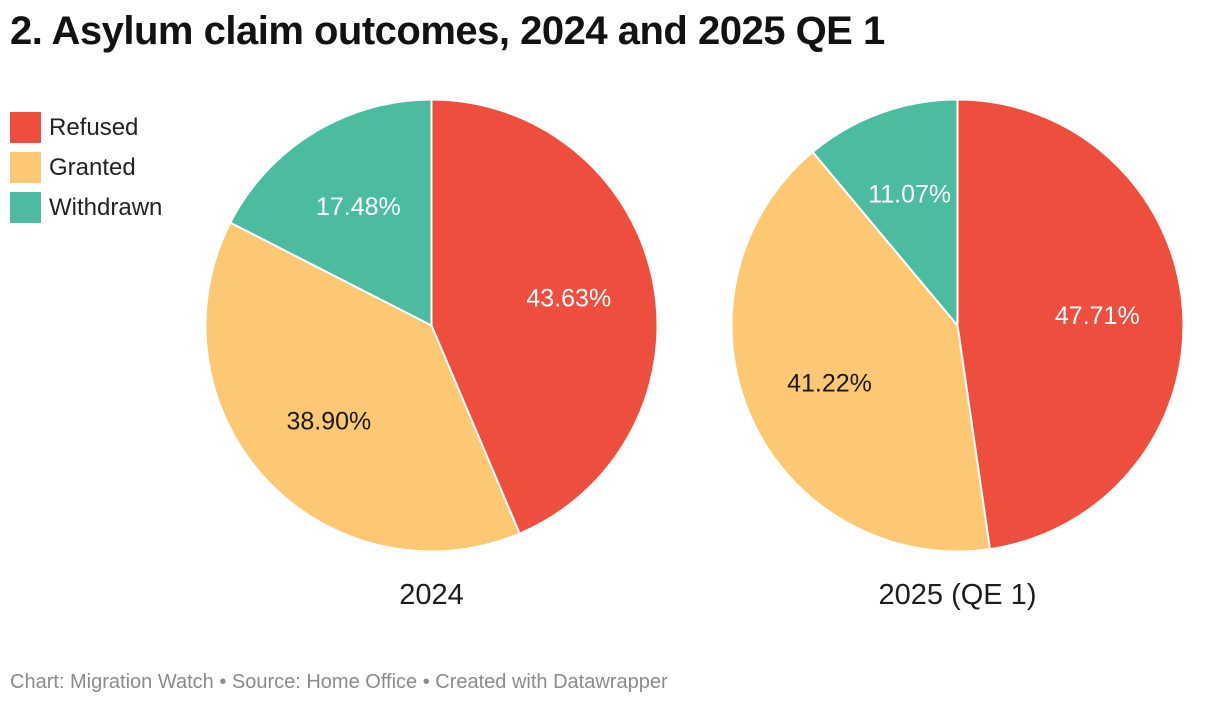 Image resolution: width=1220 pixels, height=704 pixels. Describe the element at coordinates (829, 383) in the screenshot. I see `slice-value-label: 41.22%` at that location.